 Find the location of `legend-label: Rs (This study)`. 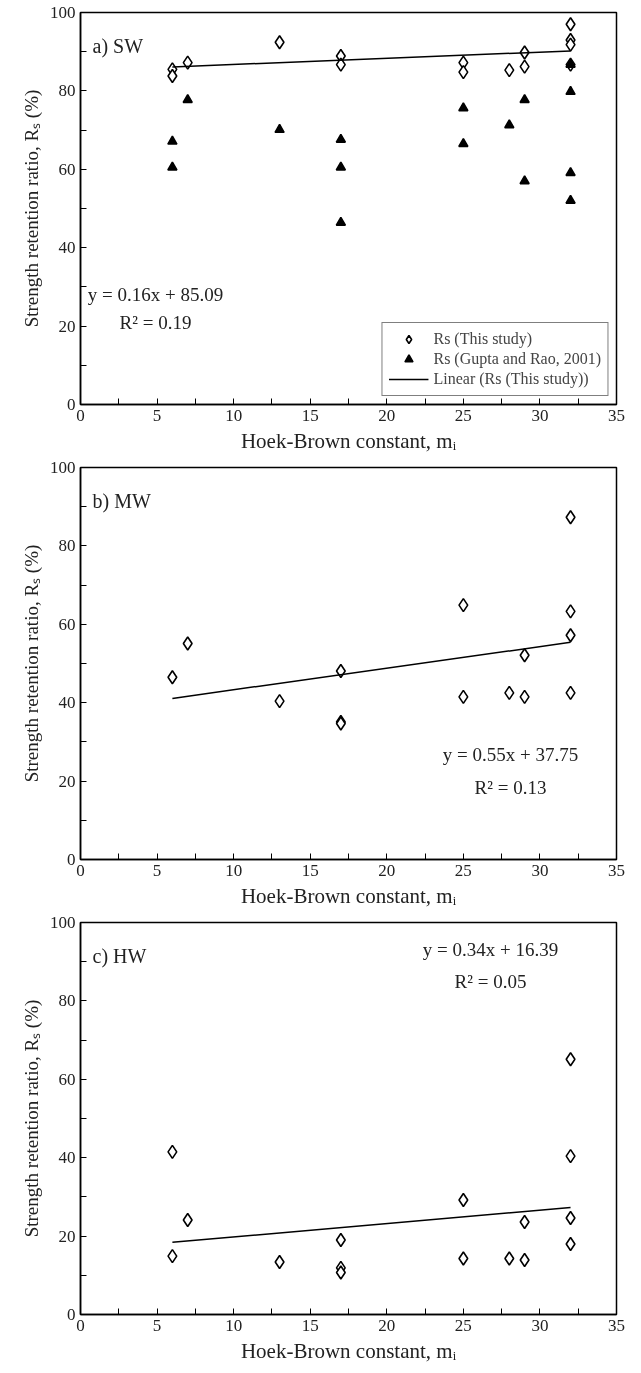

legend-label: Rs (This study) is located at coordinates (483, 339).